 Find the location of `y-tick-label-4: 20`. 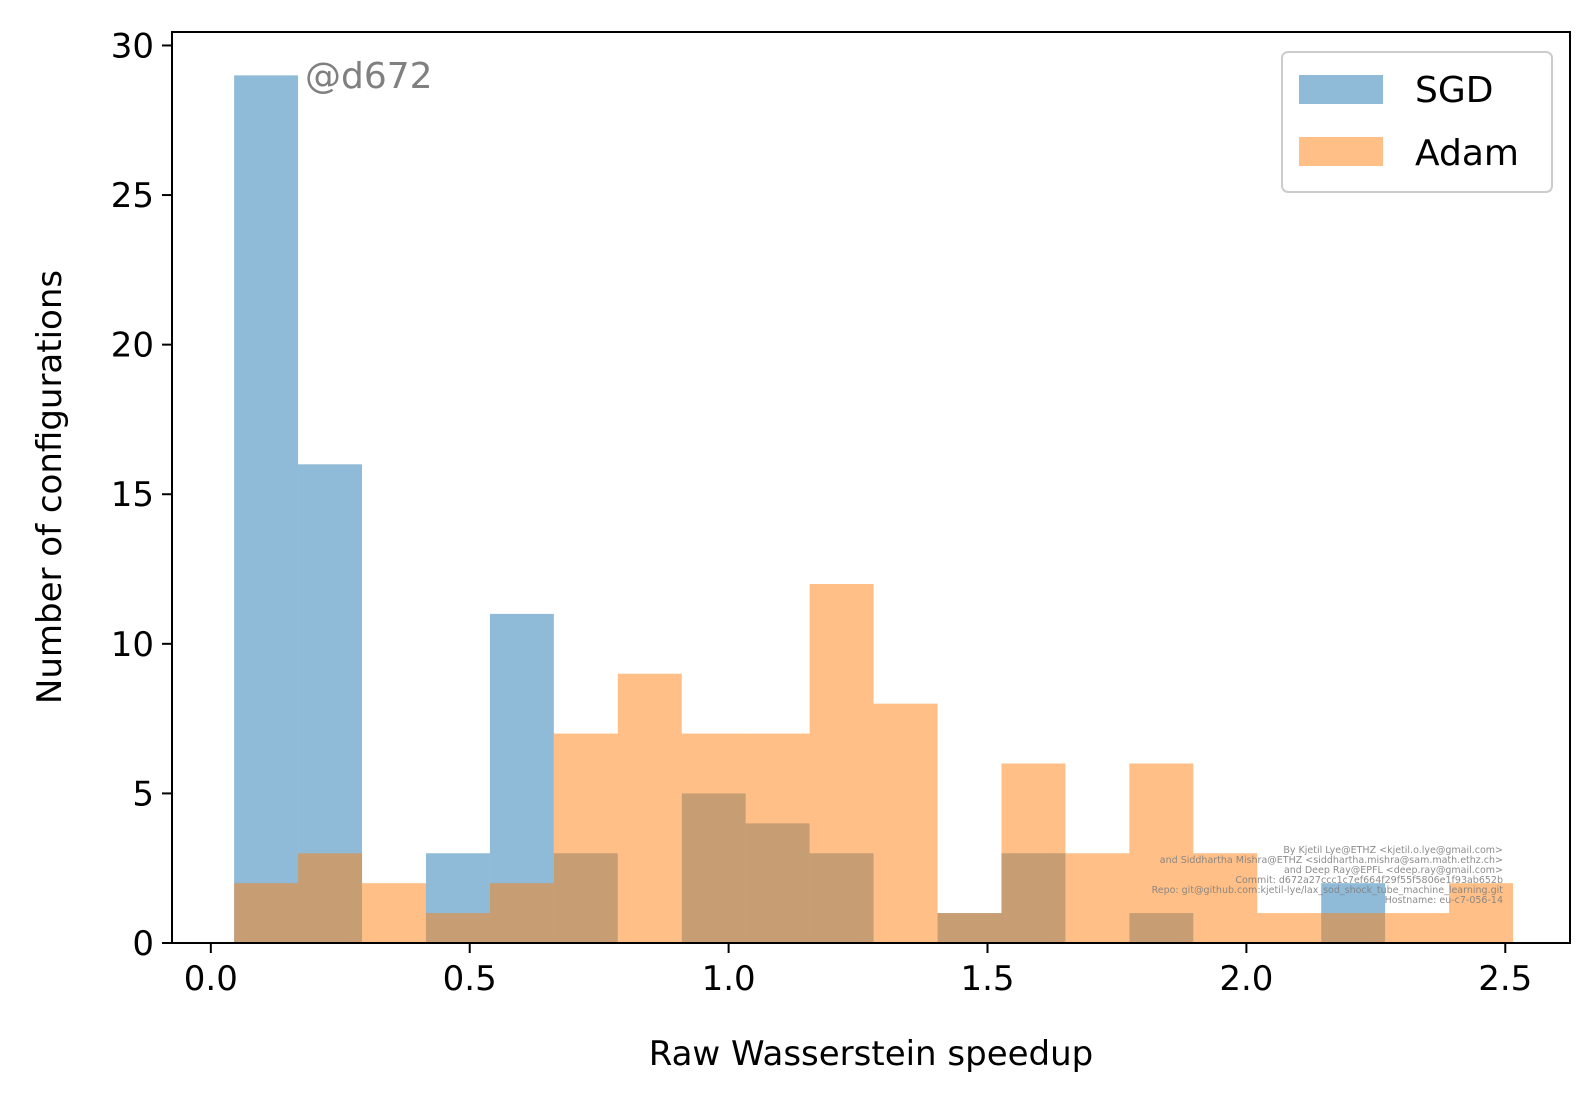

y-tick-label-4: 20 is located at coordinates (132, 346).